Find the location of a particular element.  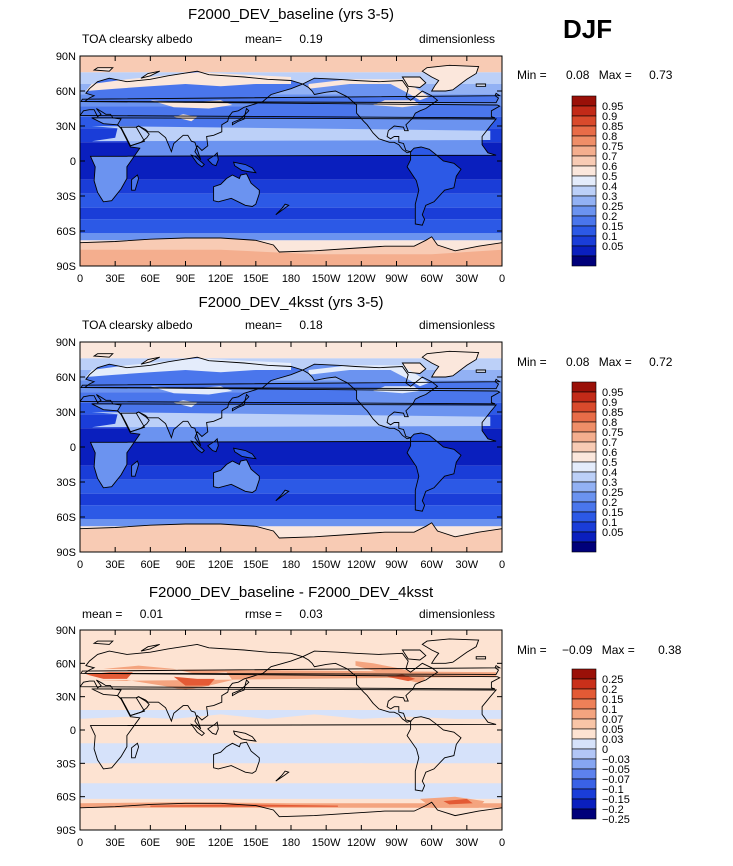

albedo-field is located at coordinates (291, 447).